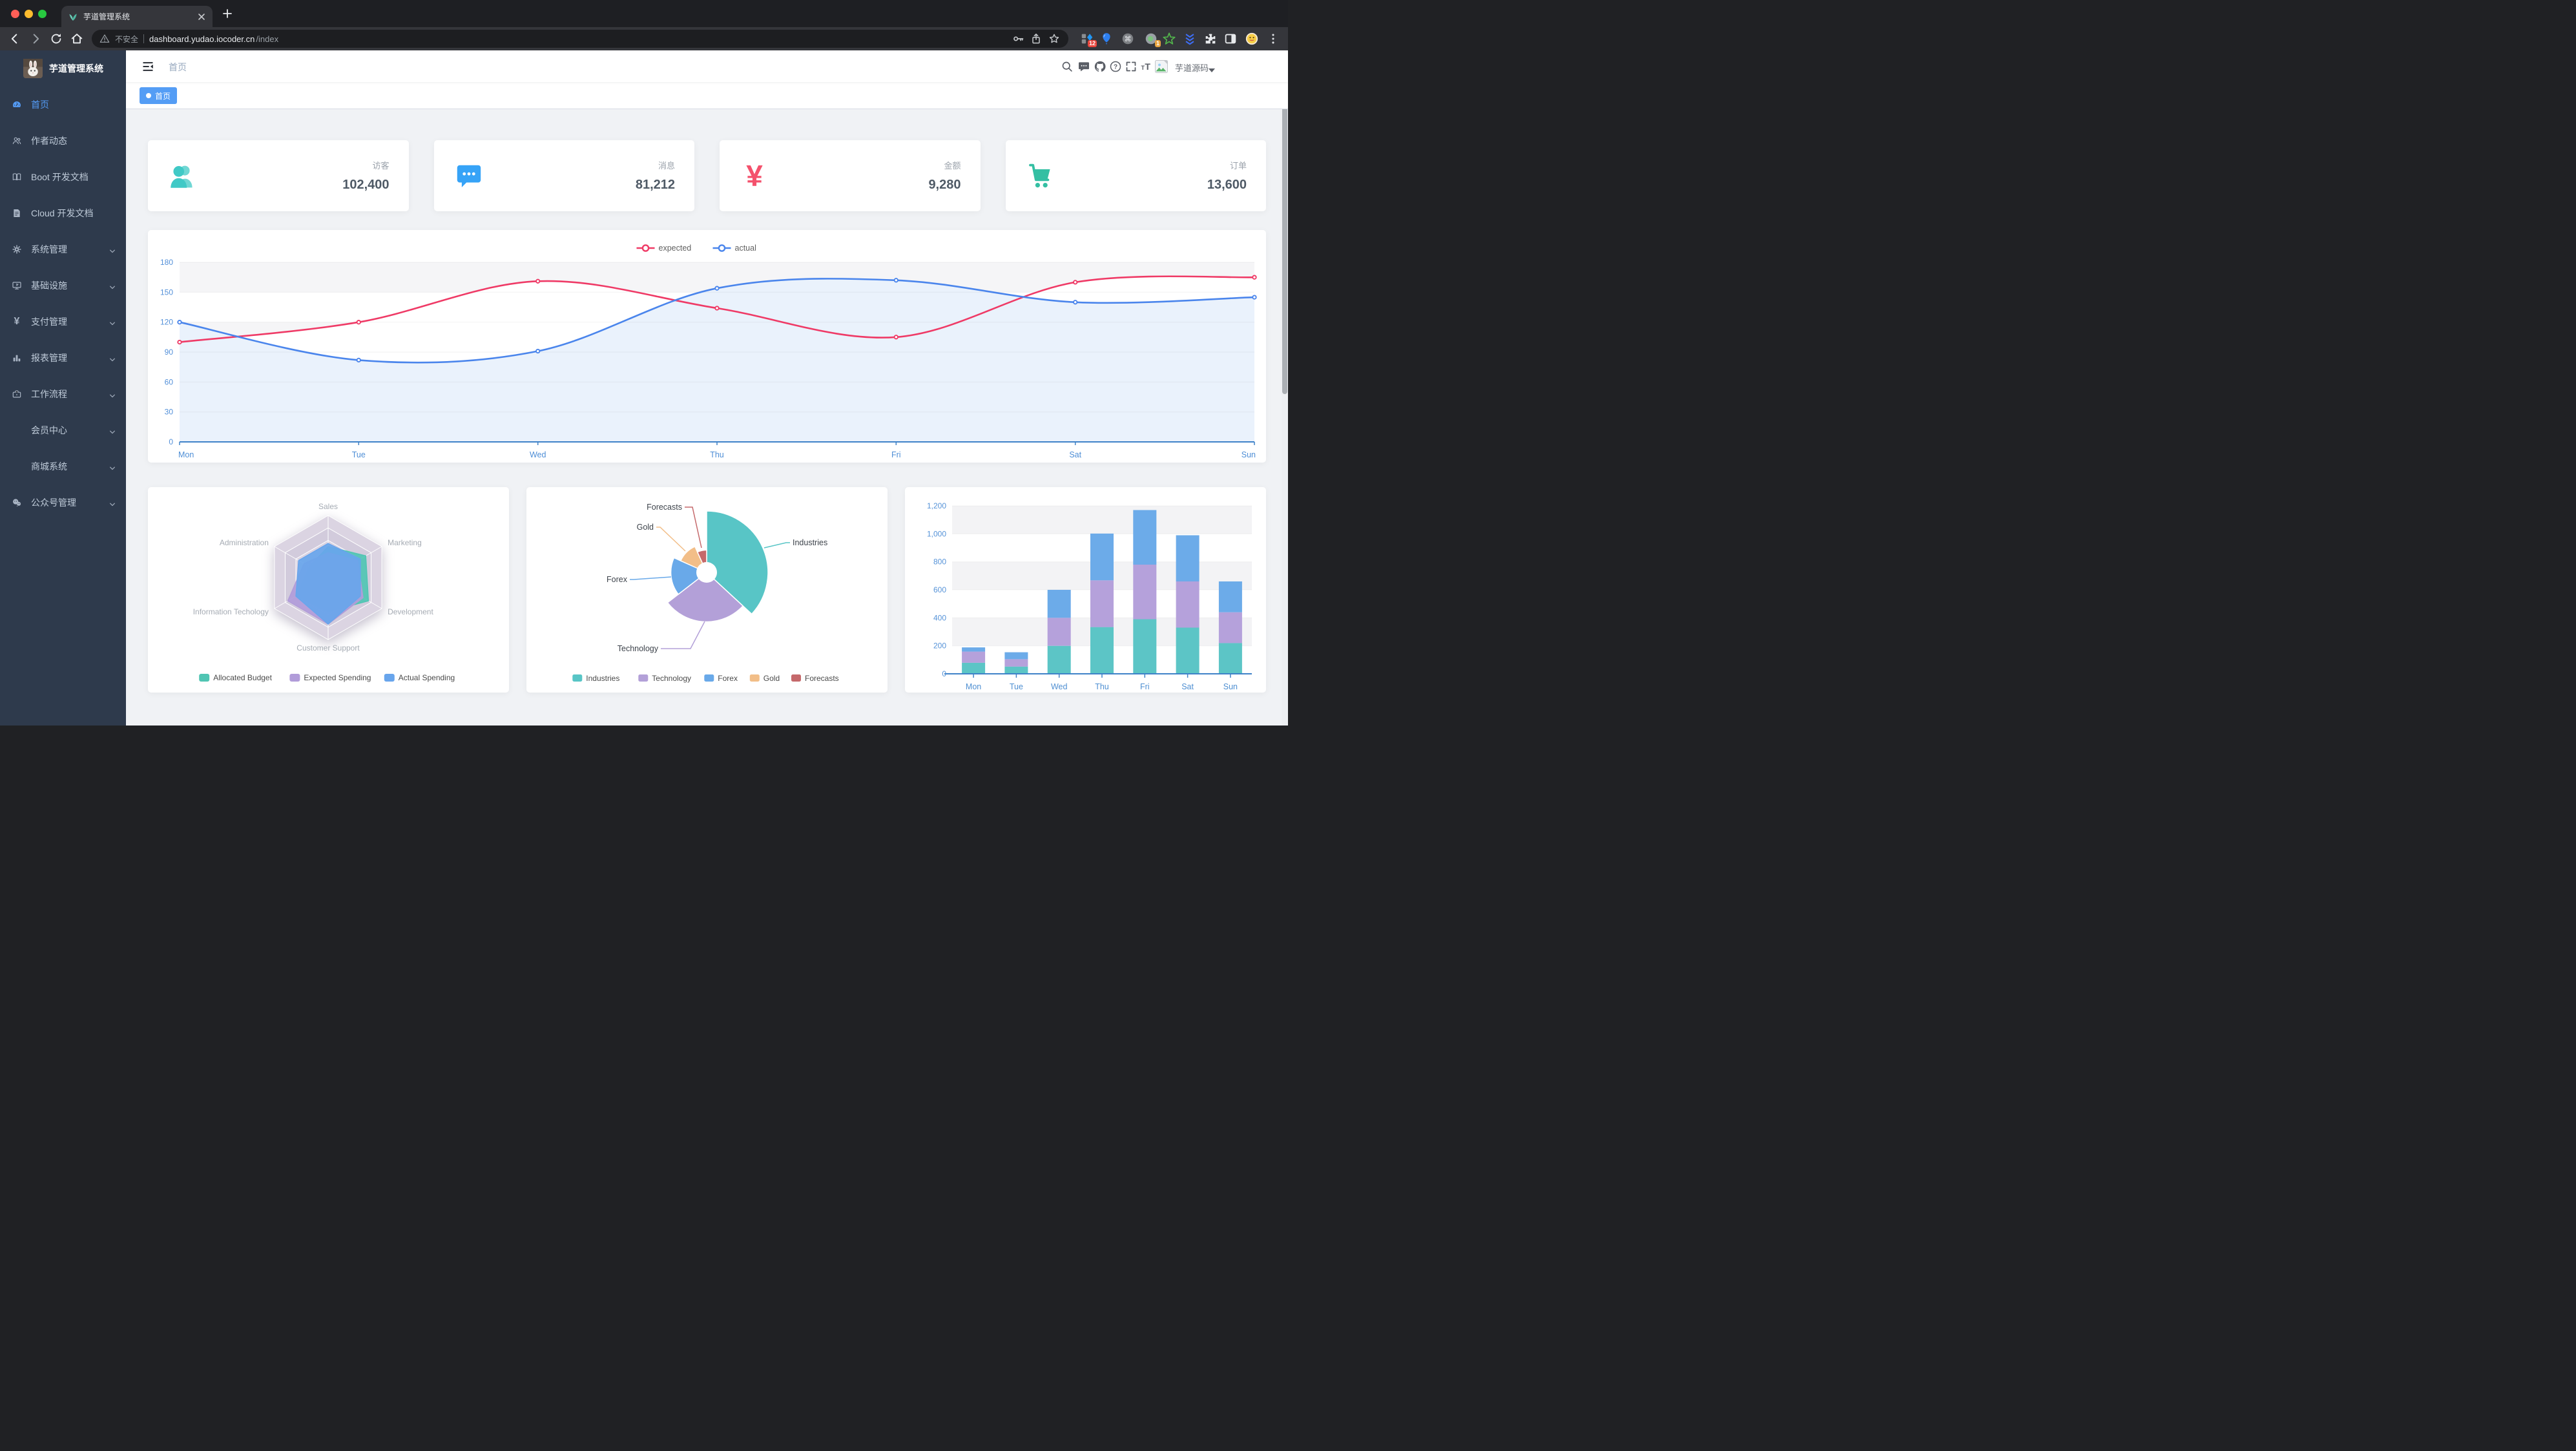 This screenshot has width=2576, height=1451. What do you see at coordinates (1100, 66) in the screenshot?
I see `github-icon` at bounding box center [1100, 66].